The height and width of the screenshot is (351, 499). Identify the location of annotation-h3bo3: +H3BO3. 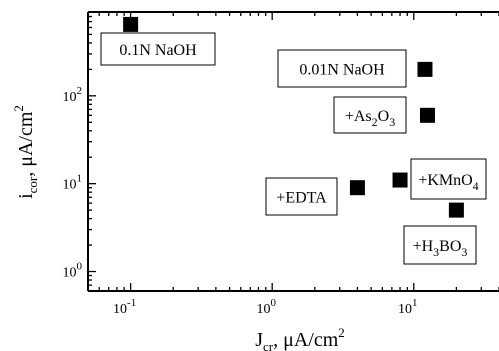
(440, 245).